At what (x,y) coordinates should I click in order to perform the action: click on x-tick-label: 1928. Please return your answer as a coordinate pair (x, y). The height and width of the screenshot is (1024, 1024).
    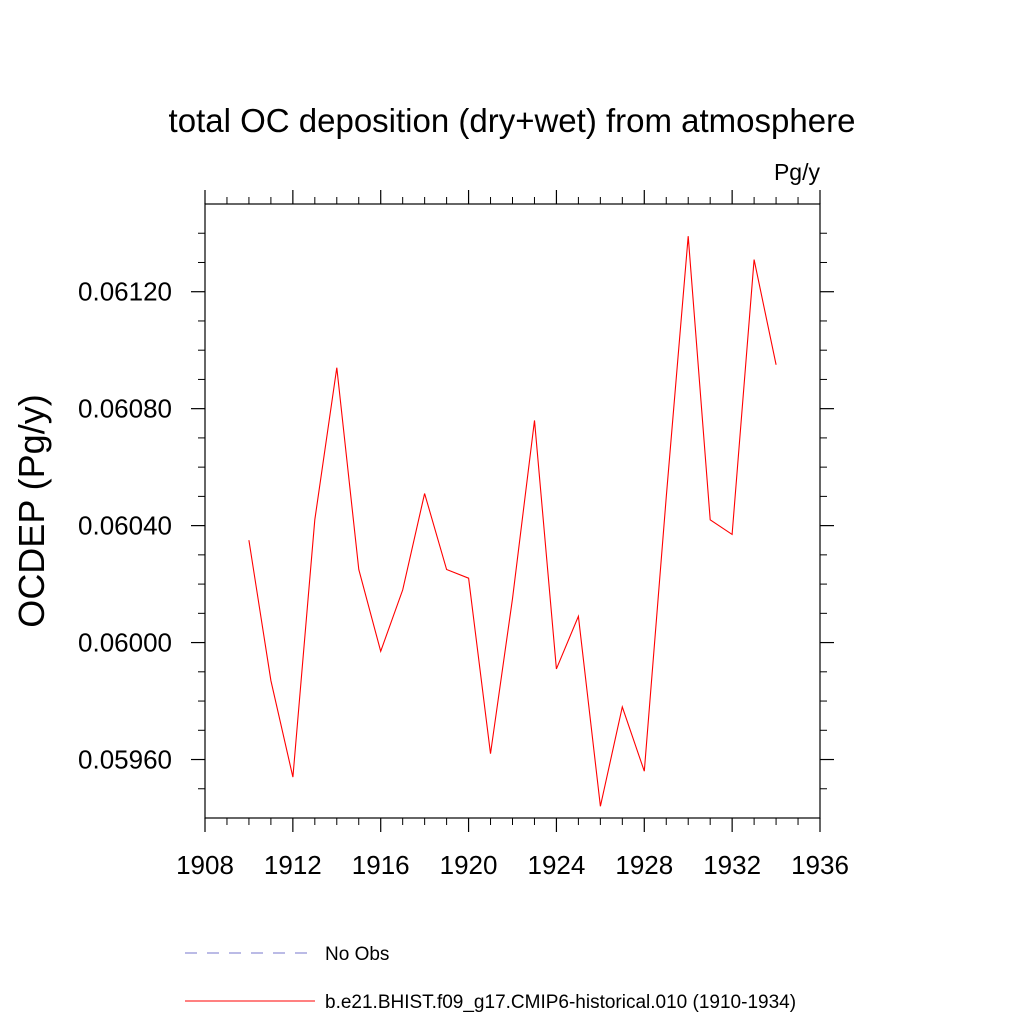
    Looking at the image, I should click on (644, 865).